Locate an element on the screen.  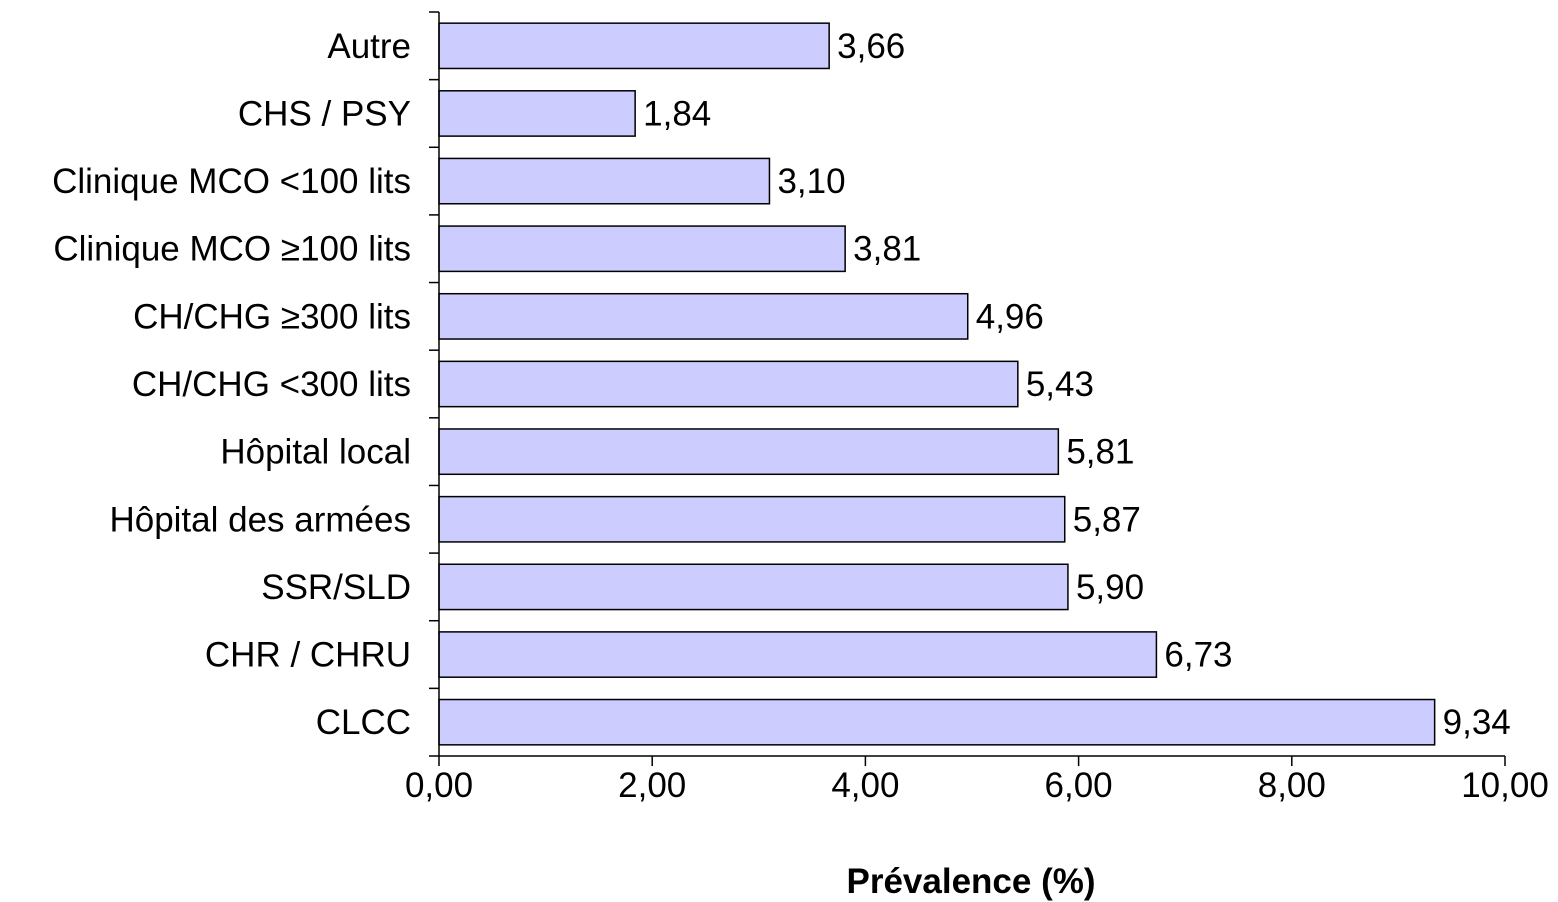
value-label: 5,90 is located at coordinates (1110, 587).